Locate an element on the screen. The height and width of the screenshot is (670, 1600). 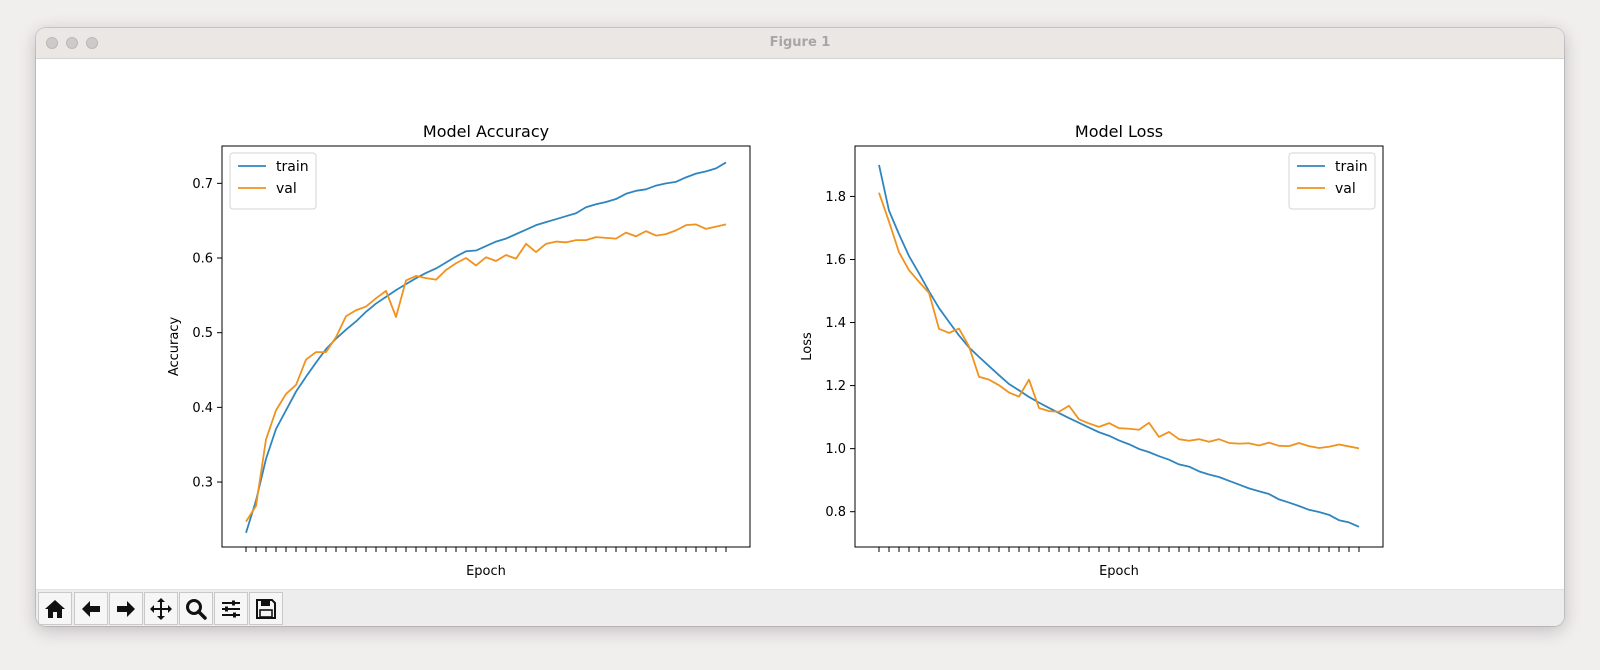
magnifier-icon is located at coordinates (196, 609).